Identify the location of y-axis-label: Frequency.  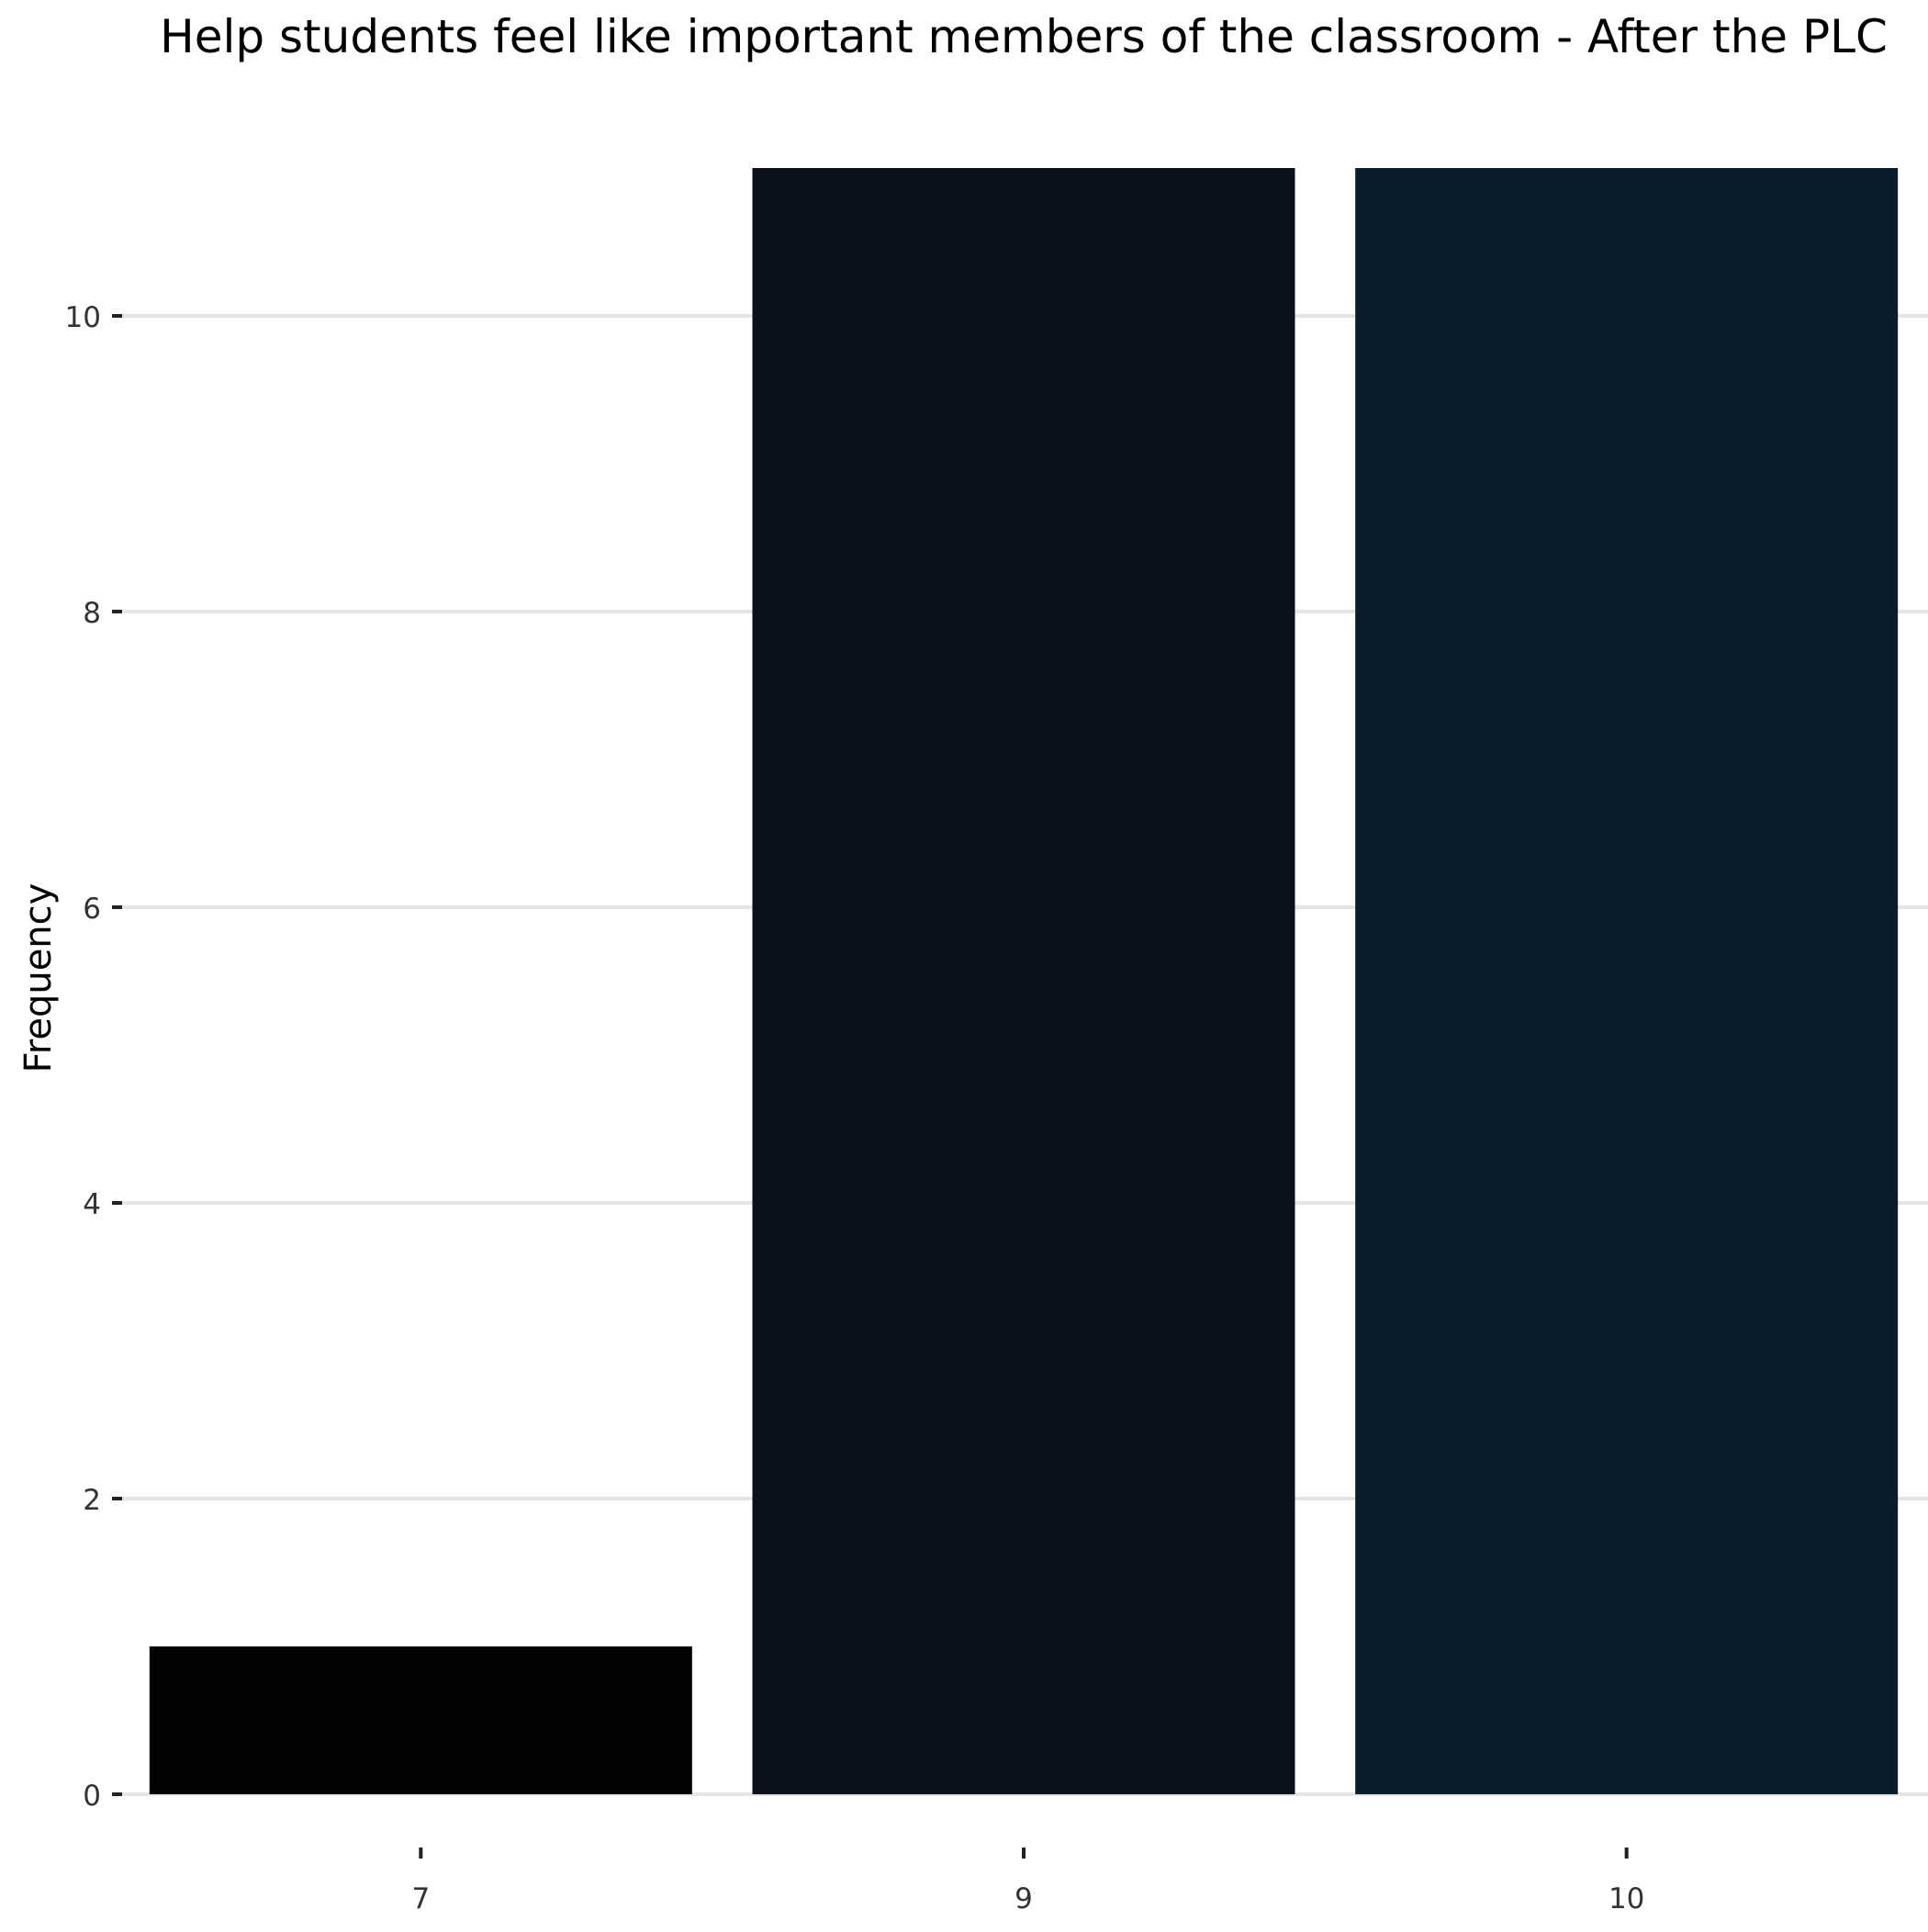
(38, 978).